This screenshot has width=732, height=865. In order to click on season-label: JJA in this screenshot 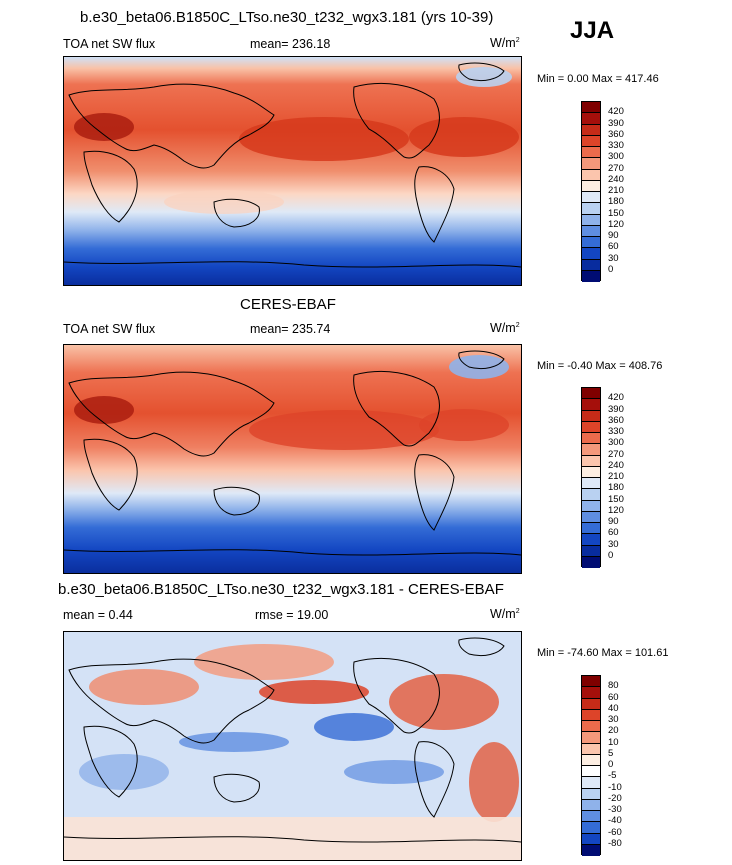, I will do `click(592, 30)`.